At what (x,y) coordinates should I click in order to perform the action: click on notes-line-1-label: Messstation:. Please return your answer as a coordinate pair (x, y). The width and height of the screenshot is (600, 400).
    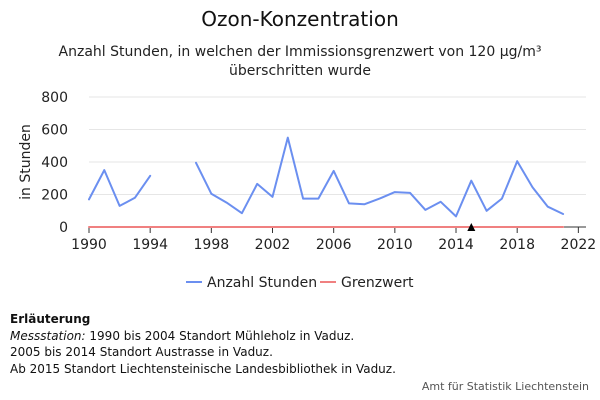
    Looking at the image, I should click on (48, 335).